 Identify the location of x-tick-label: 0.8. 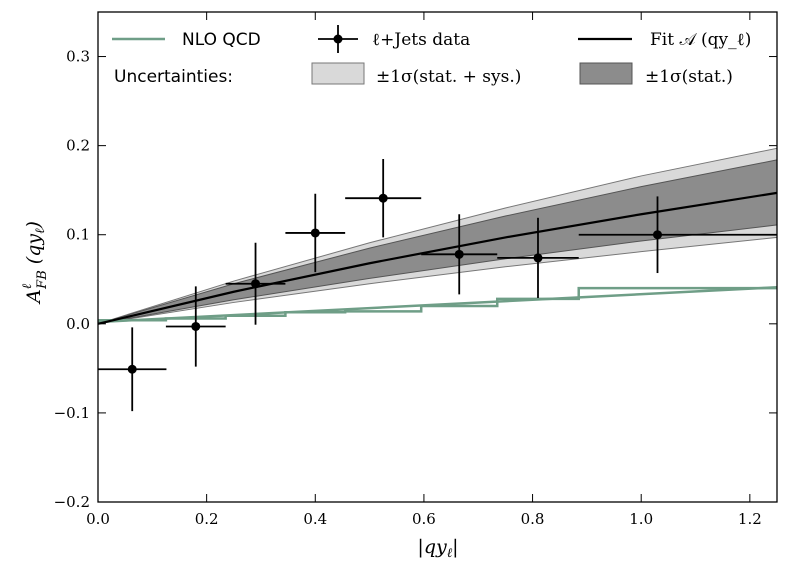
(533, 519).